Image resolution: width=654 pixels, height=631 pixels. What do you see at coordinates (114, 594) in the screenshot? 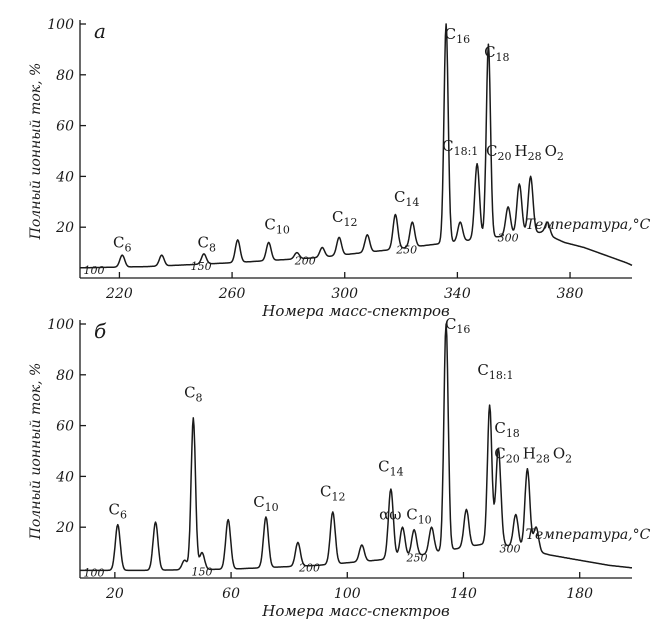
I see `x-tick-label: 20` at bounding box center [114, 594].